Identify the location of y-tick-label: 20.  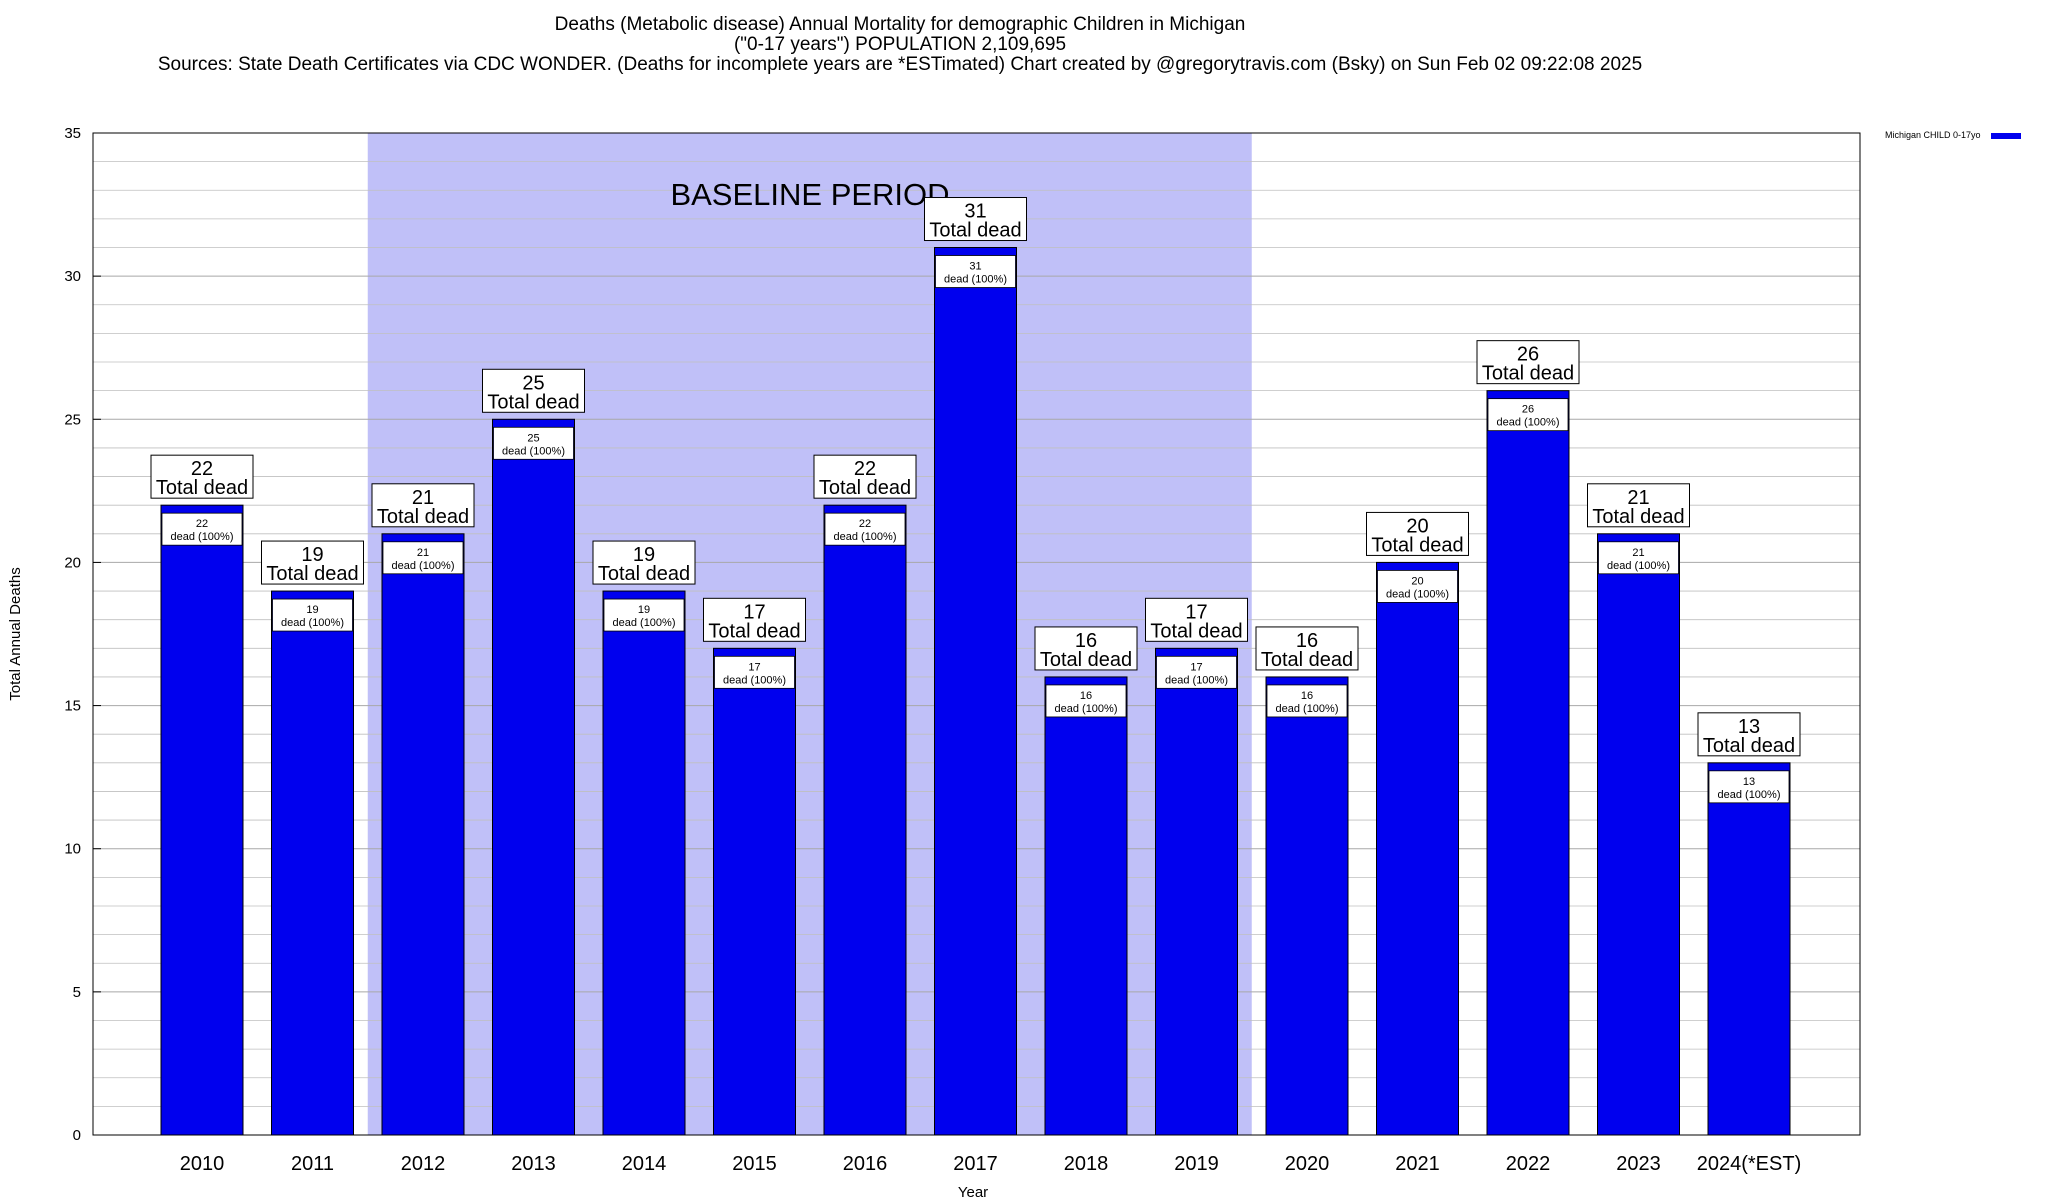
(72, 562).